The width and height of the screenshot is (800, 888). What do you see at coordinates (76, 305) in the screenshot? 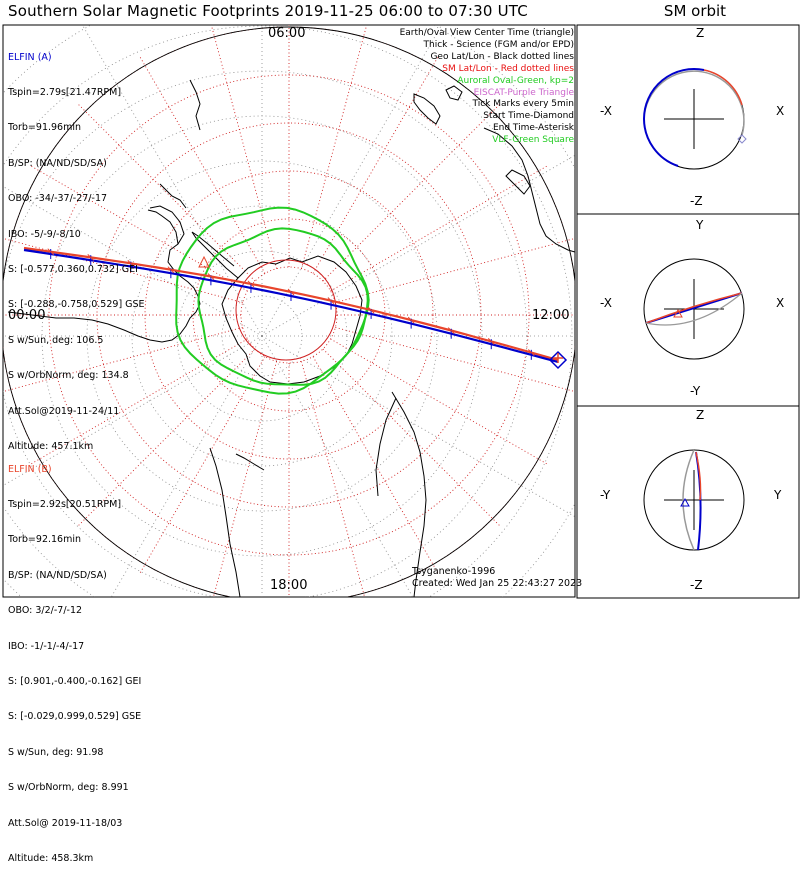
I see `elfin-a-line: S: [-0.288,-0.758,0.529] GSE` at bounding box center [76, 305].